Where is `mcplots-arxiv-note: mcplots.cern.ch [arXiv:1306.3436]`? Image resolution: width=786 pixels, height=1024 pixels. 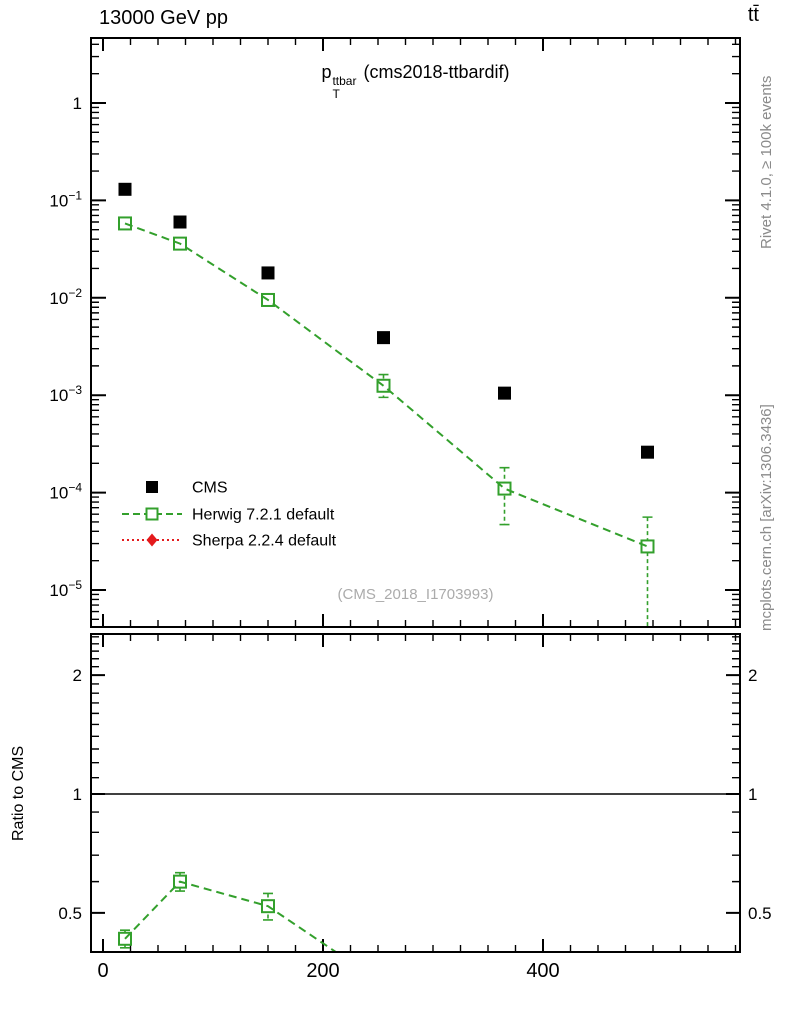 mcplots-arxiv-note: mcplots.cern.ch [arXiv:1306.3436] is located at coordinates (766, 517).